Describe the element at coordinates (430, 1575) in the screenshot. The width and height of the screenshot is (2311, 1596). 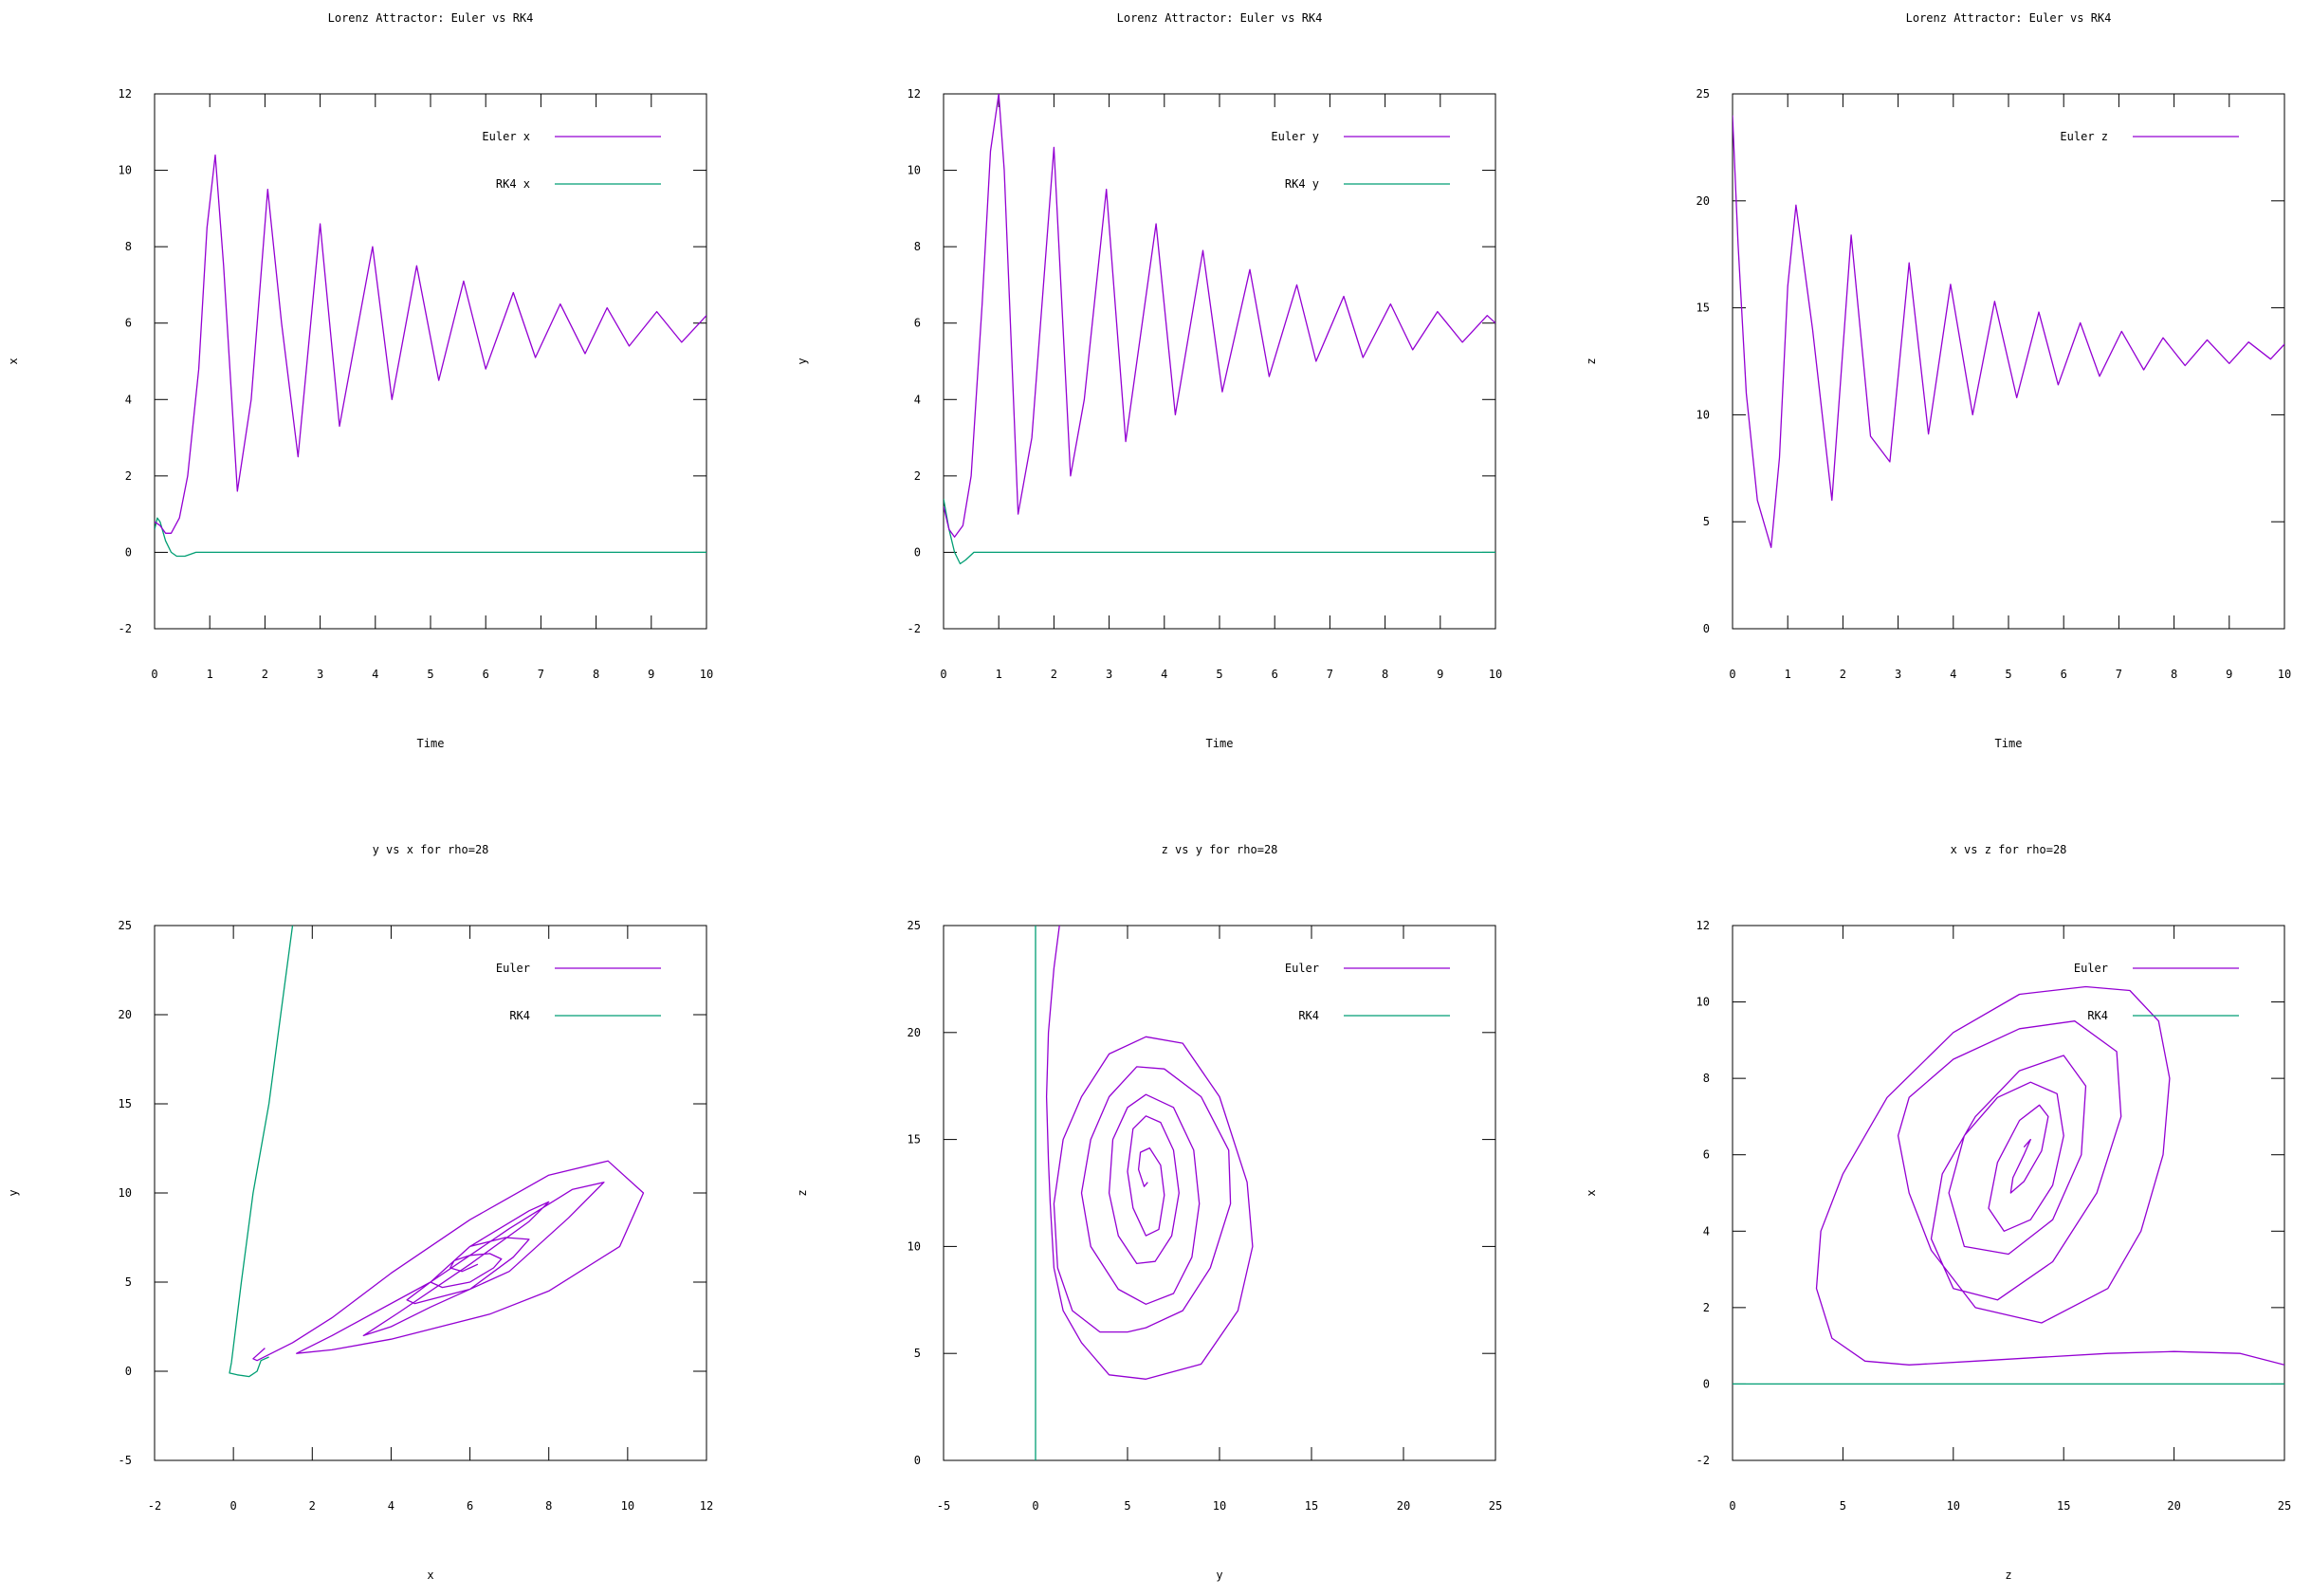
I see `x-axis-label: x` at that location.